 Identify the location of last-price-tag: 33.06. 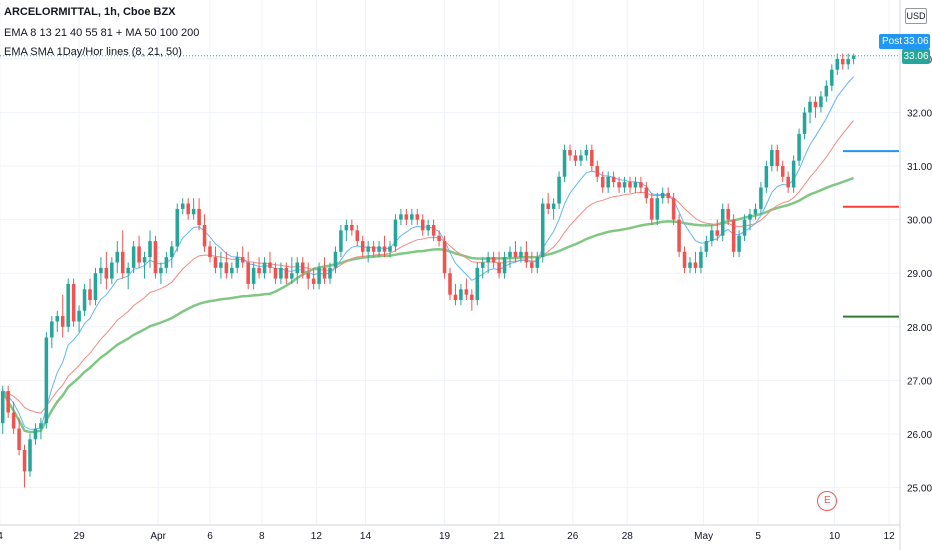
(916, 56).